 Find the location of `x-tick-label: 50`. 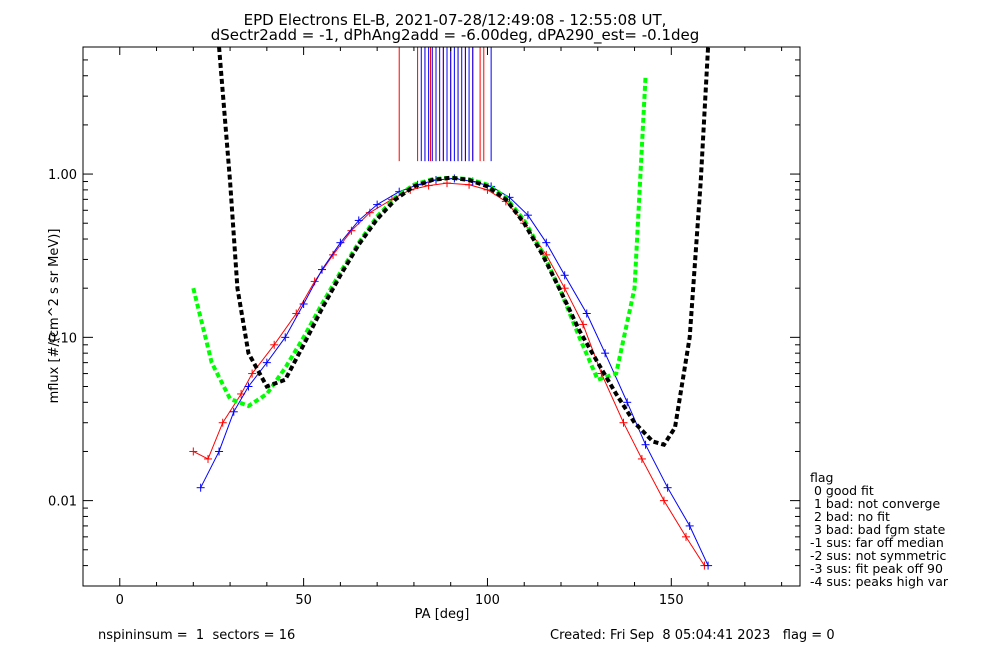

x-tick-label: 50 is located at coordinates (303, 600).